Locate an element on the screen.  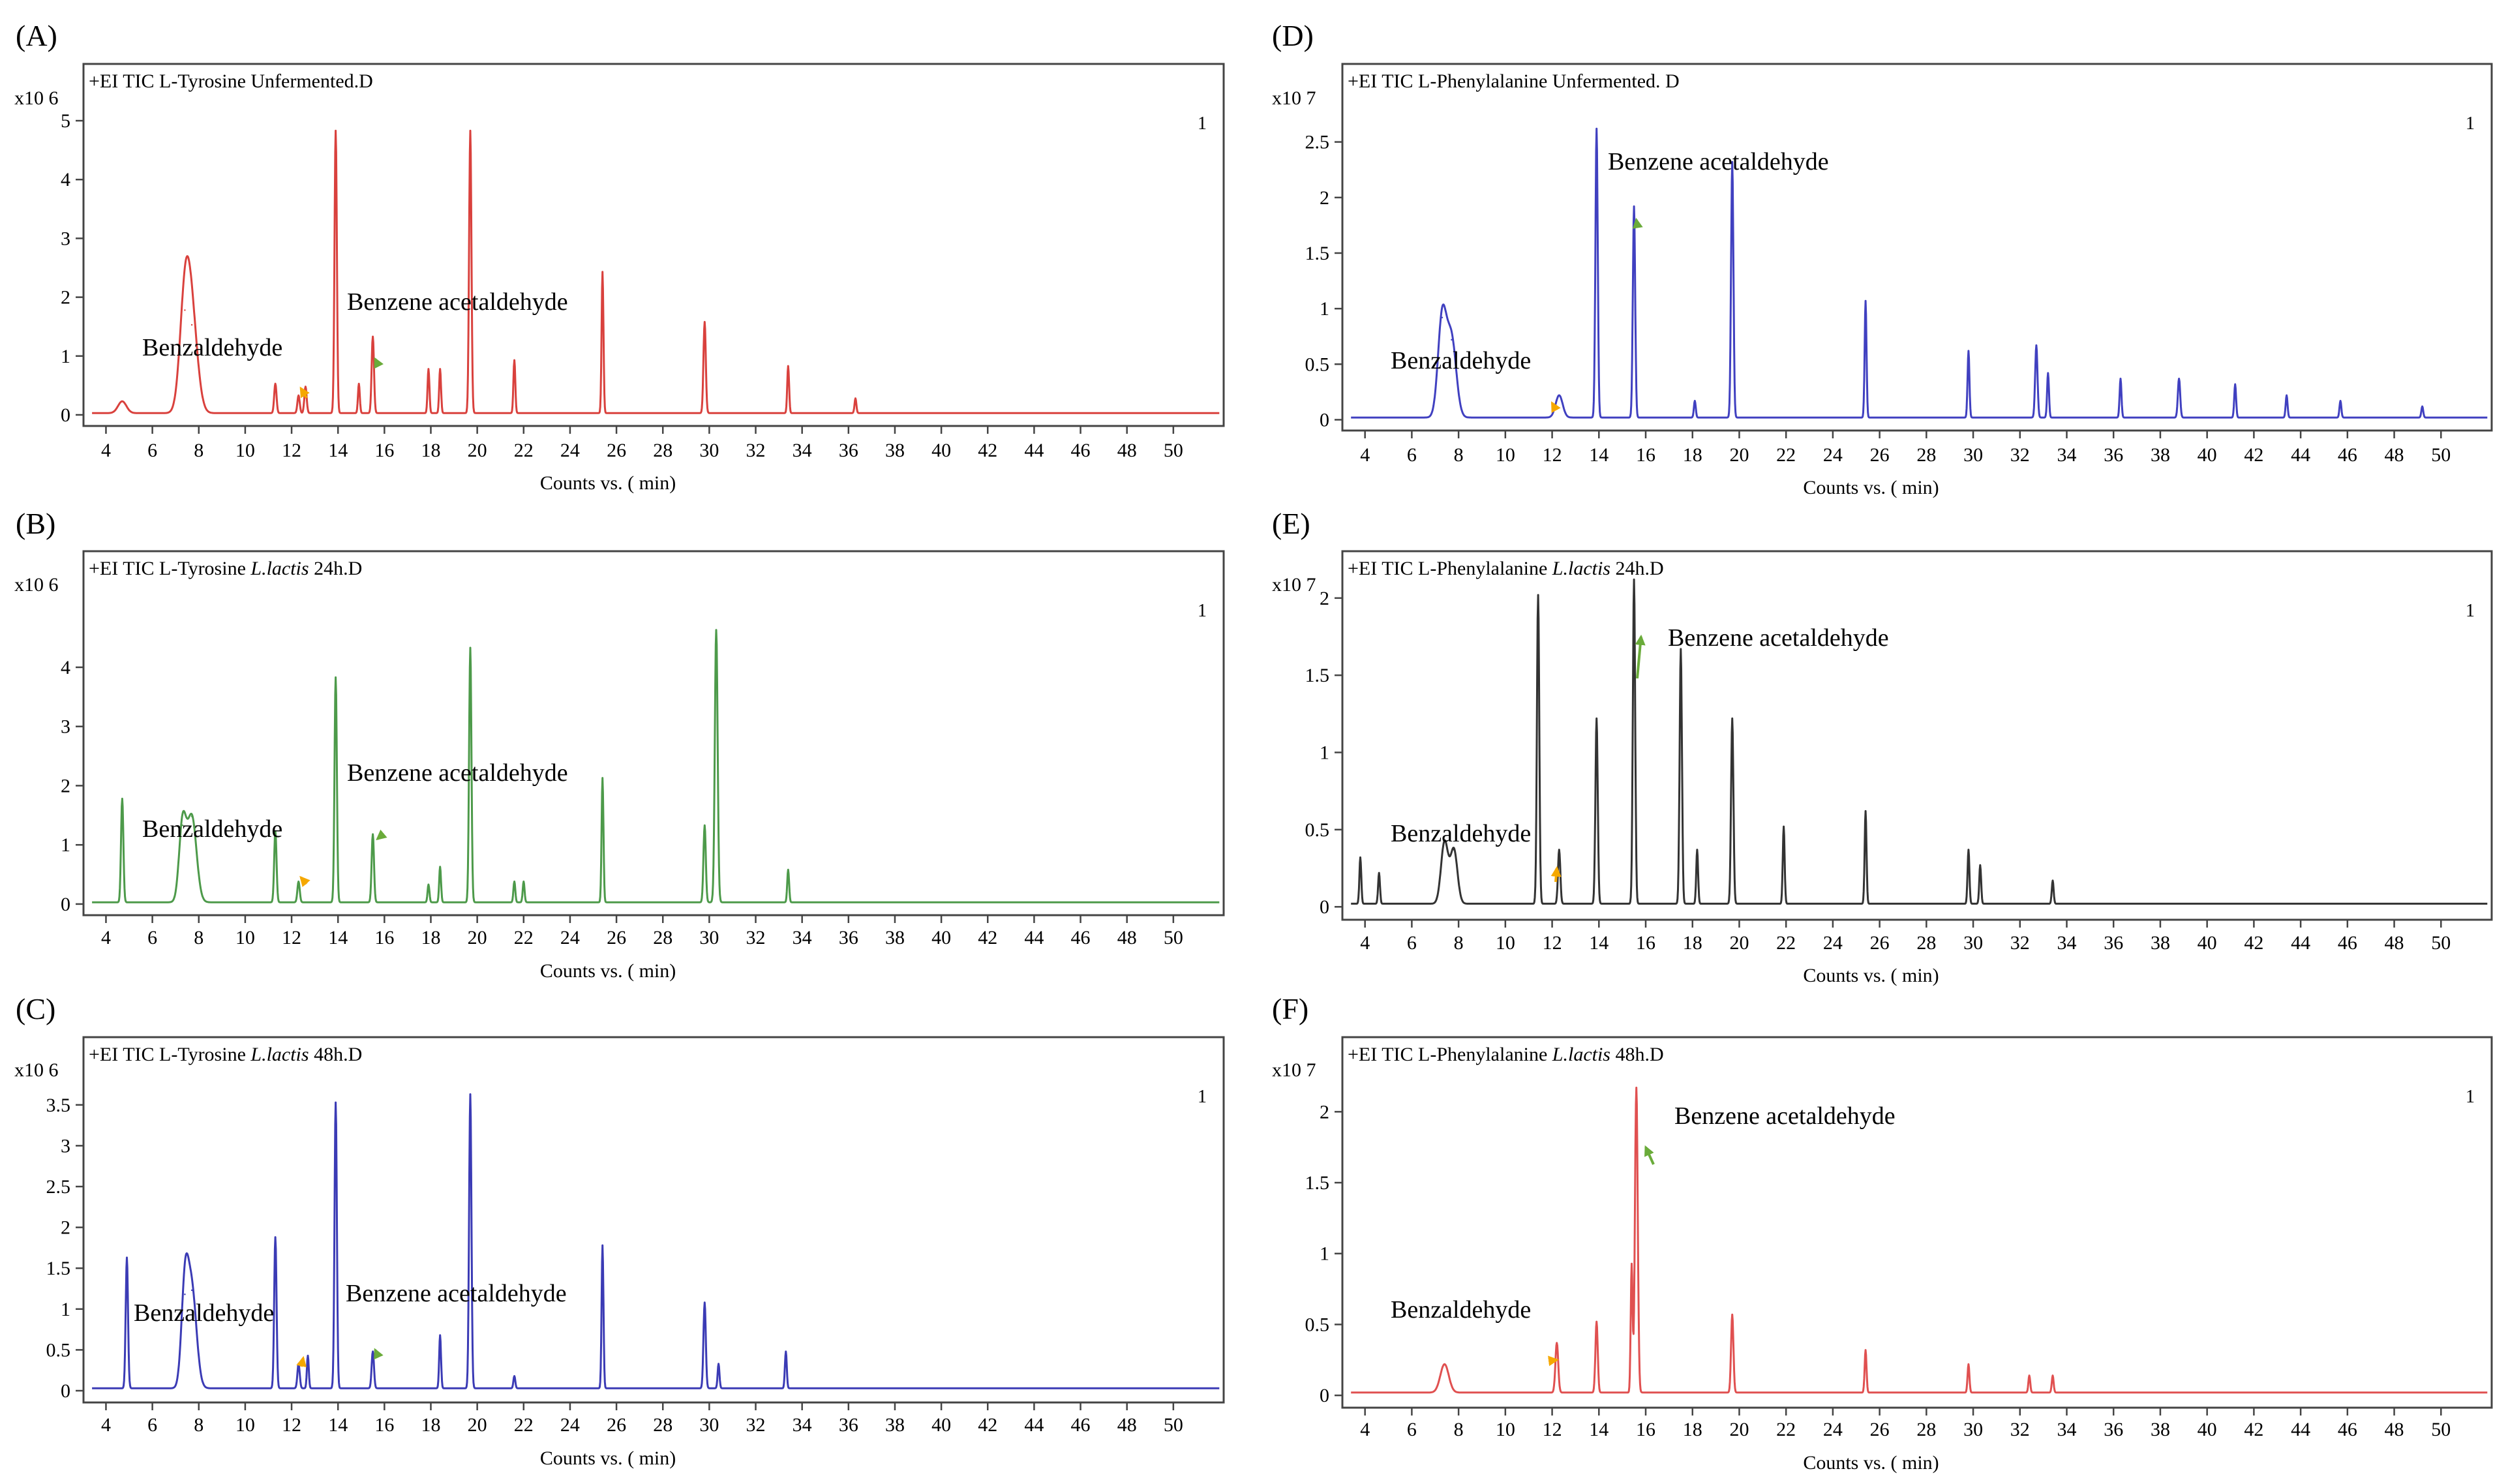
x-tick-label: 28 is located at coordinates (662, 937).